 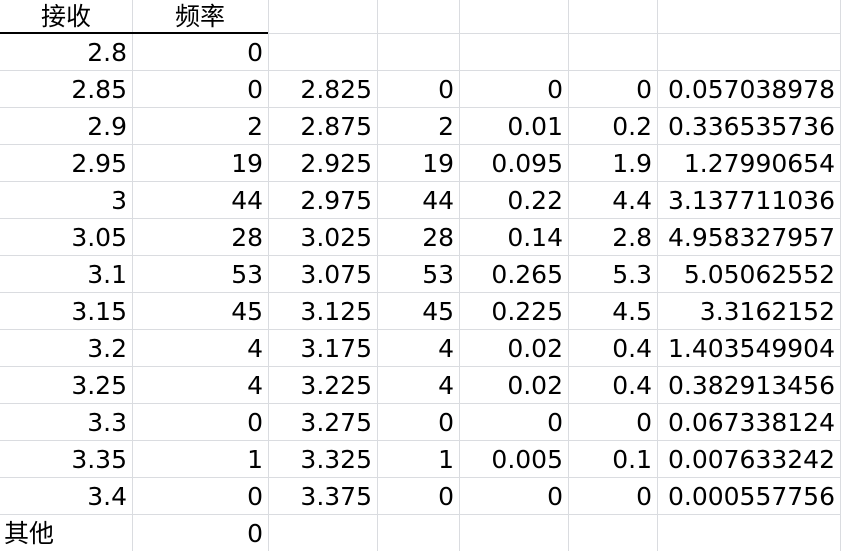 What do you see at coordinates (119, 200) in the screenshot?
I see `cell-receive: 3` at bounding box center [119, 200].